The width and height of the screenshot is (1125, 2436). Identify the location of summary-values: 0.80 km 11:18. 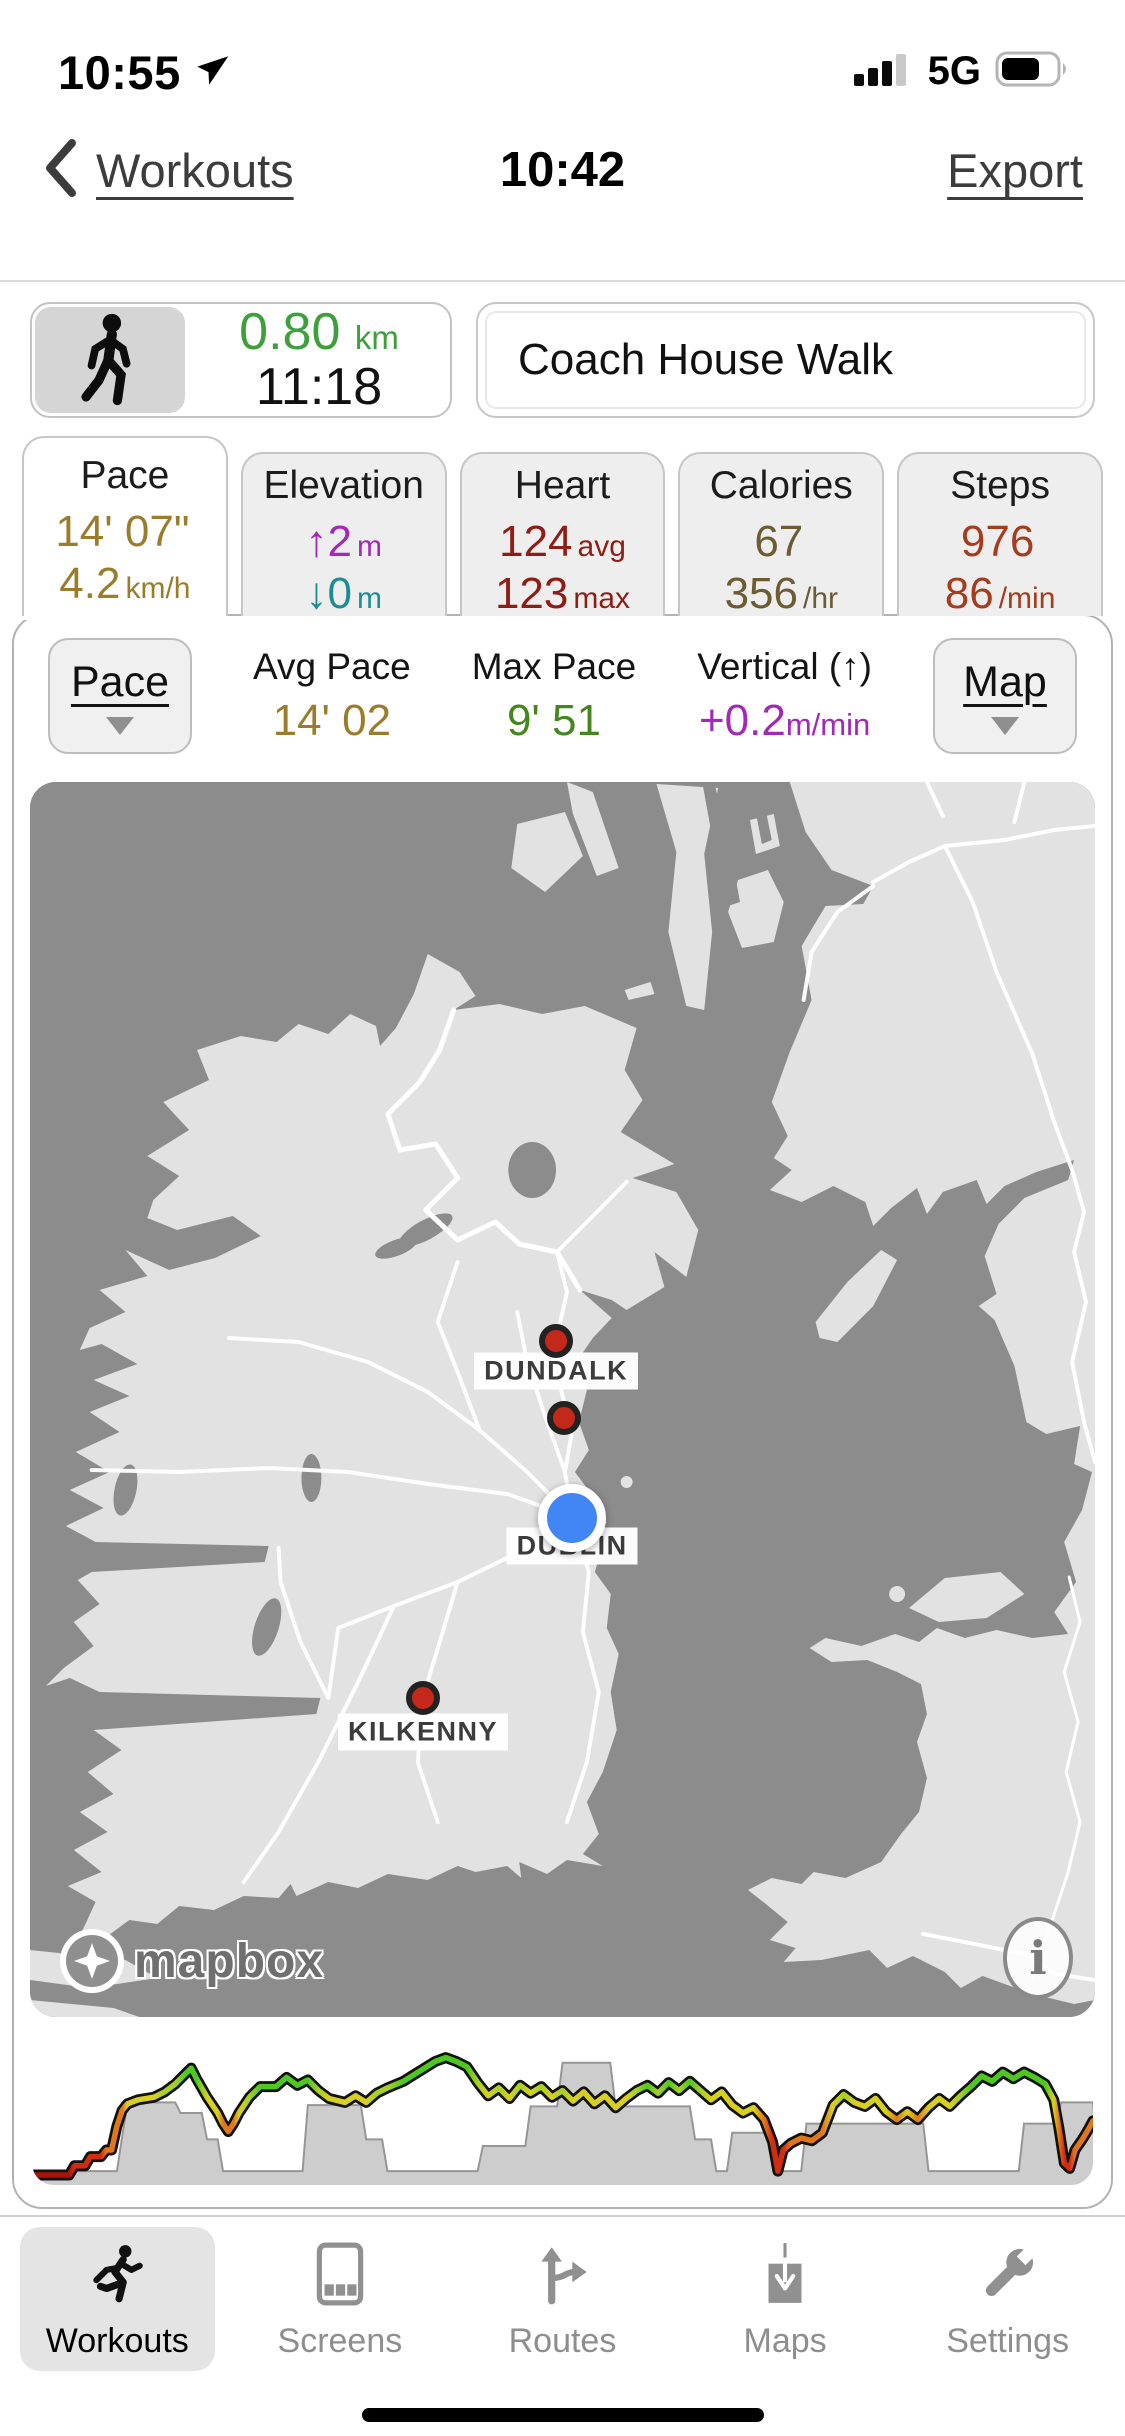
(319, 360).